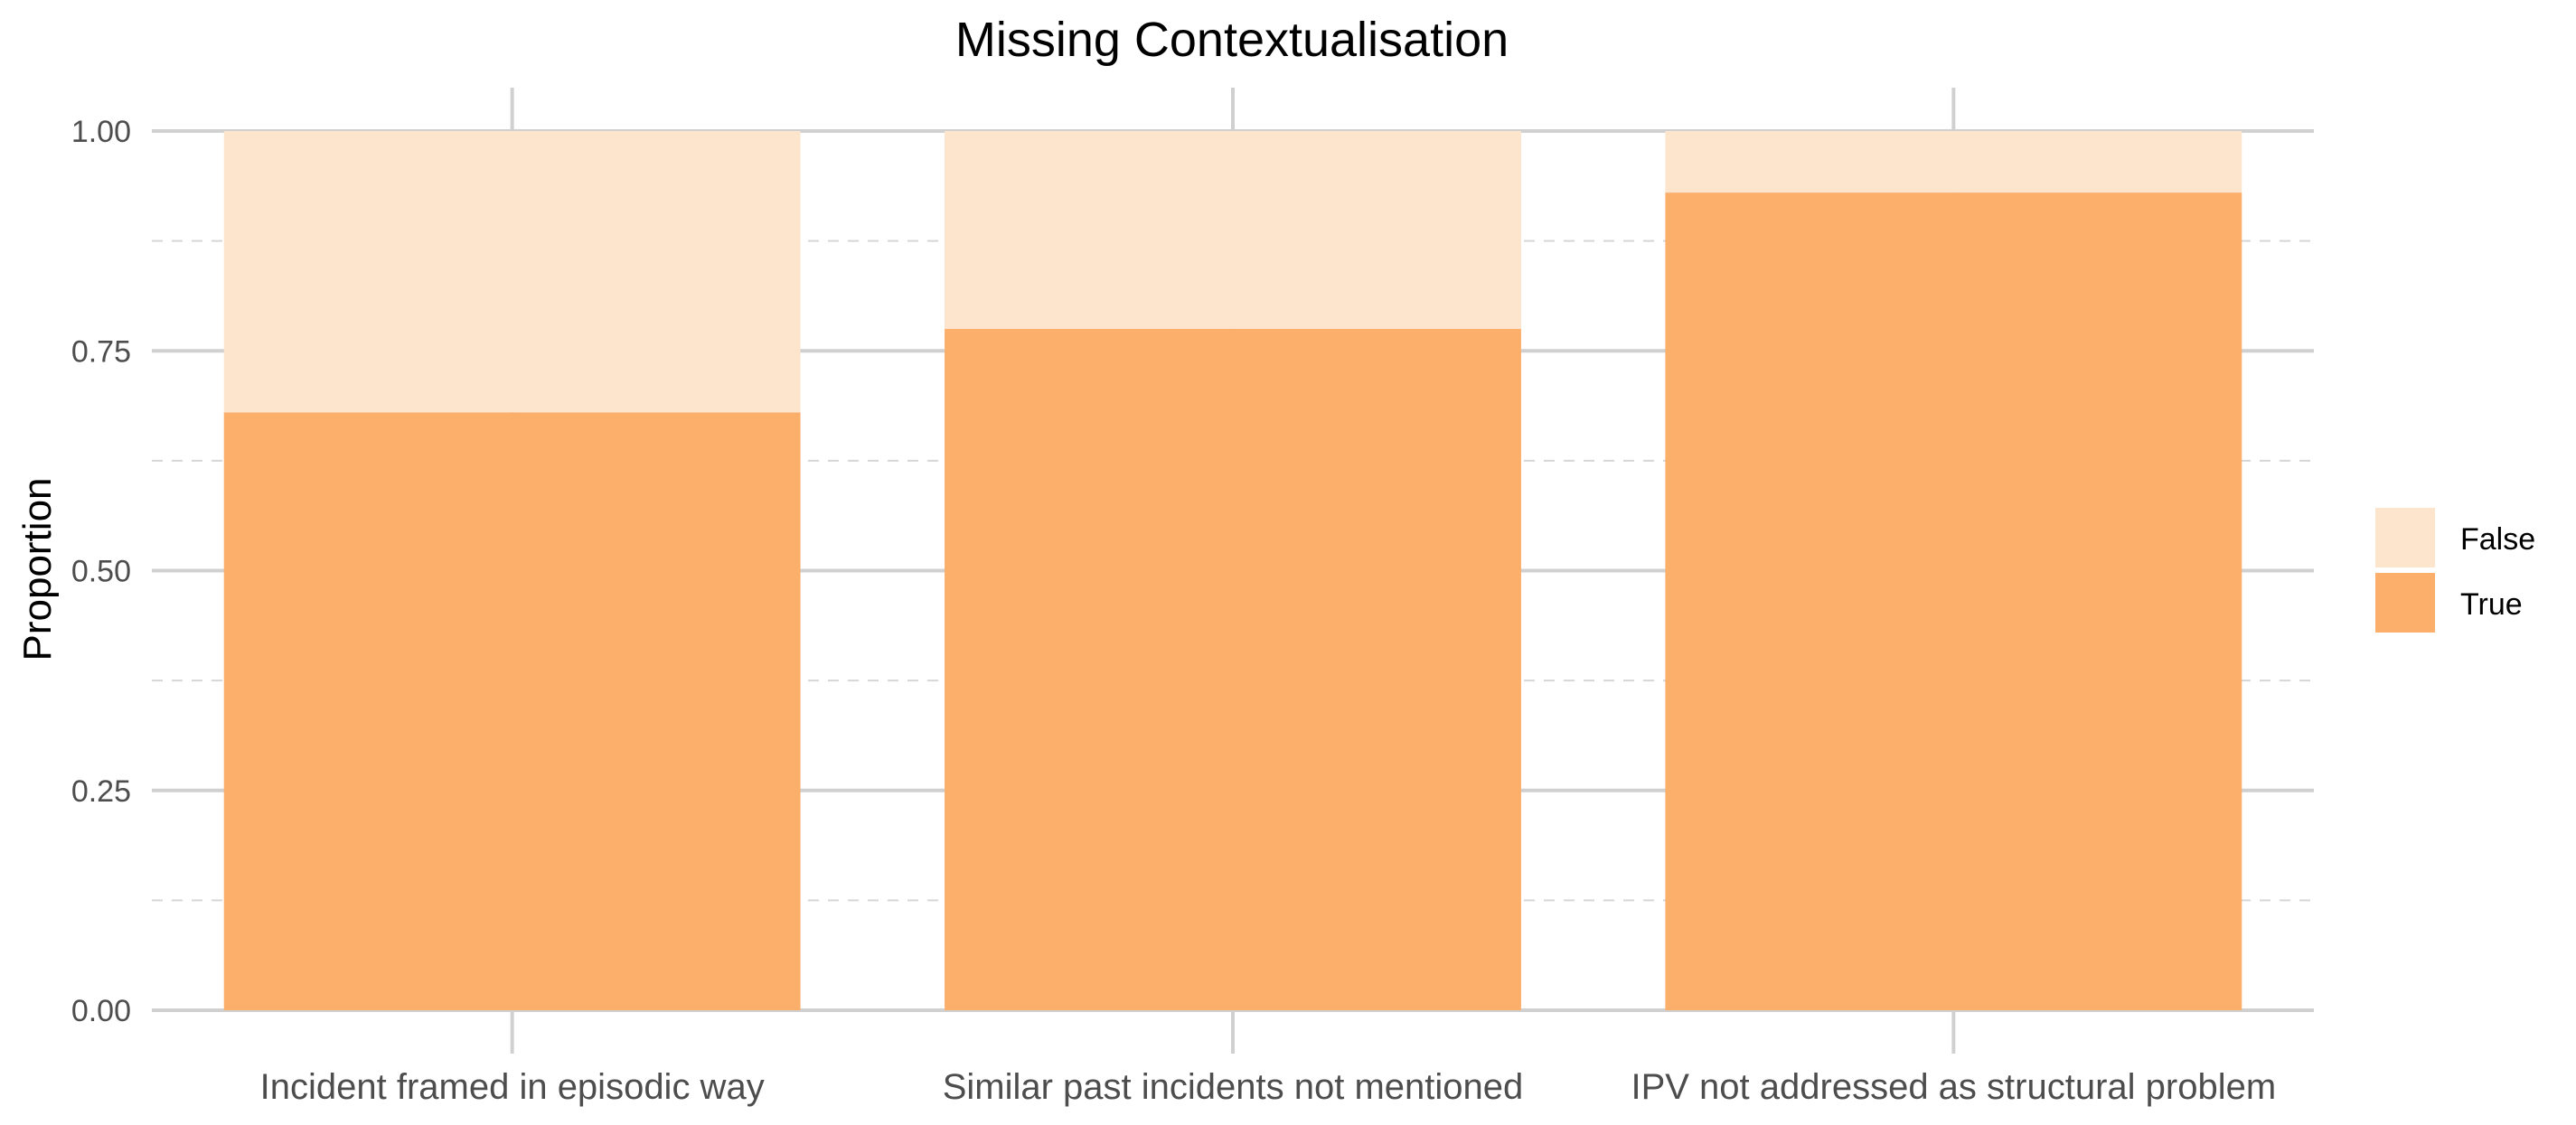 This screenshot has height=1125, width=2576. I want to click on y-axis-title: Proportion, so click(37, 569).